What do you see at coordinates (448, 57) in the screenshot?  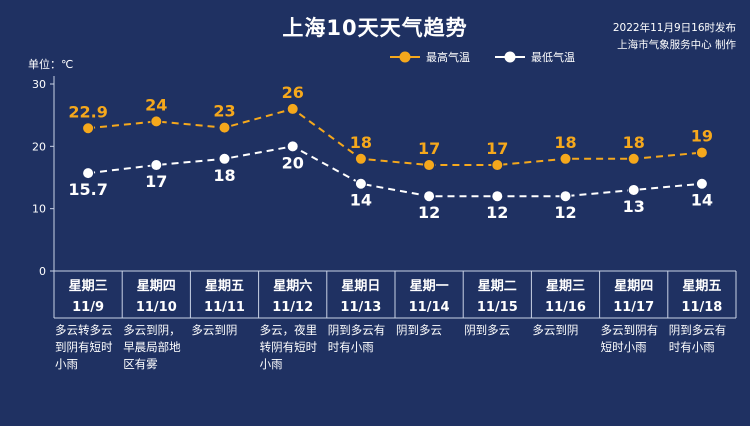 I see `legend-label-high: 最高气温` at bounding box center [448, 57].